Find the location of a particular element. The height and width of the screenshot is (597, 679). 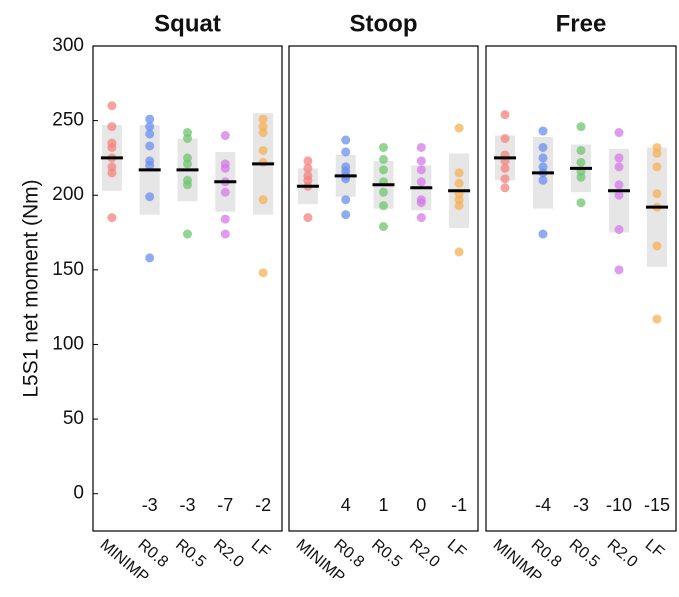

difference-label: -15 is located at coordinates (657, 505).